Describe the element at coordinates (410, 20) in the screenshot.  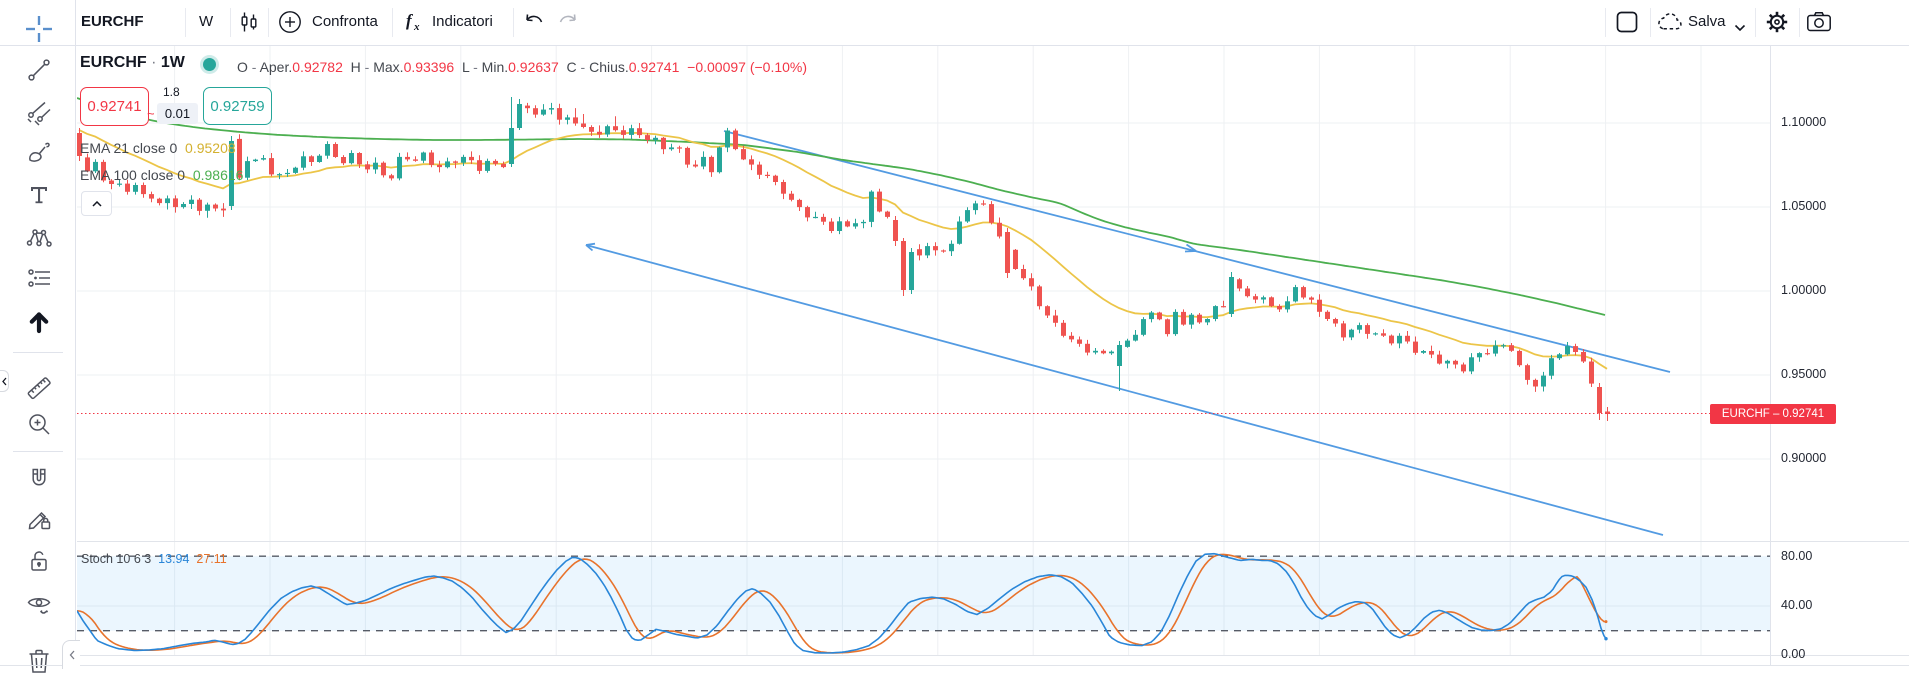
I see `svg-text: f` at that location.